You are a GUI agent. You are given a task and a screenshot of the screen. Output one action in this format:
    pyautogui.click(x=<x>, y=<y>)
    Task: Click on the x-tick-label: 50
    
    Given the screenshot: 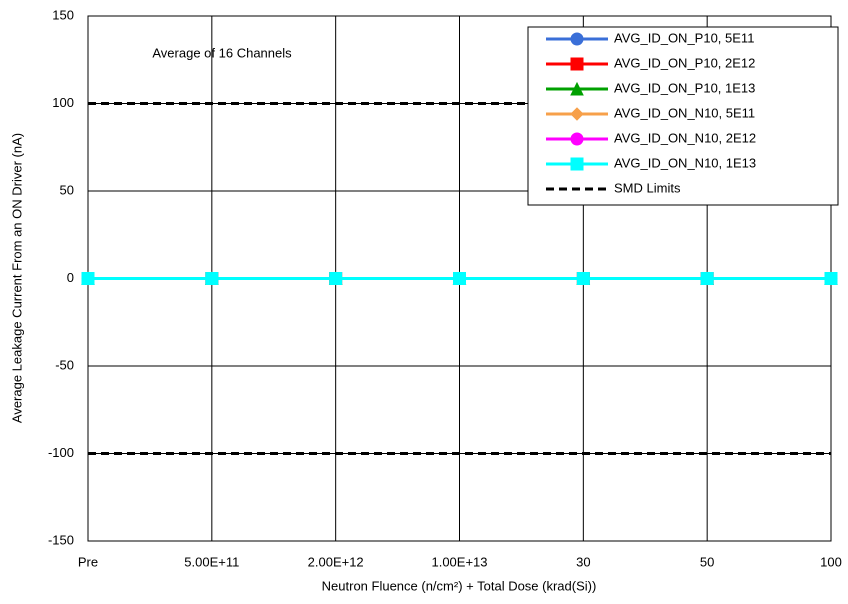 What is the action you would take?
    pyautogui.click(x=707, y=561)
    